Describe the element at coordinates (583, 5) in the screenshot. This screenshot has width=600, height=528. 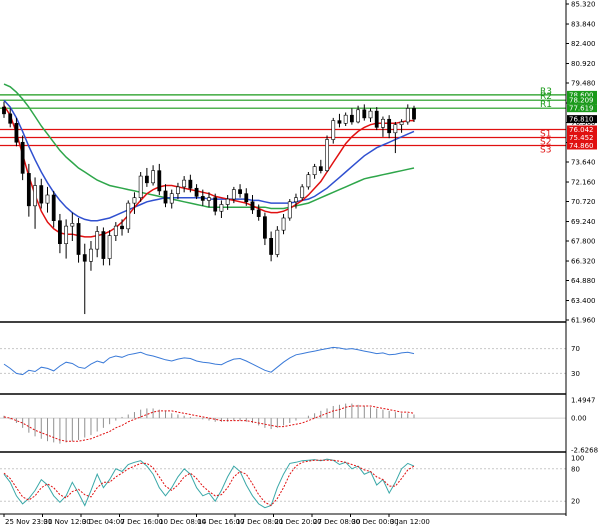
I see `y-tick-label: 85.320` at that location.